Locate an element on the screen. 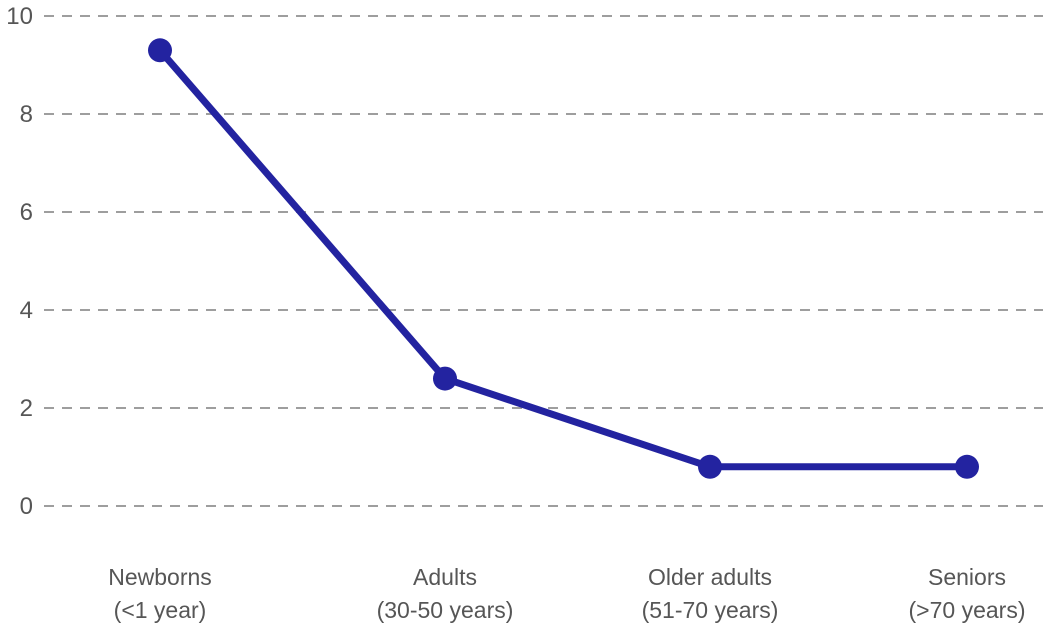 Image resolution: width=1043 pixels, height=628 pixels. x-category-label: Adults is located at coordinates (445, 577).